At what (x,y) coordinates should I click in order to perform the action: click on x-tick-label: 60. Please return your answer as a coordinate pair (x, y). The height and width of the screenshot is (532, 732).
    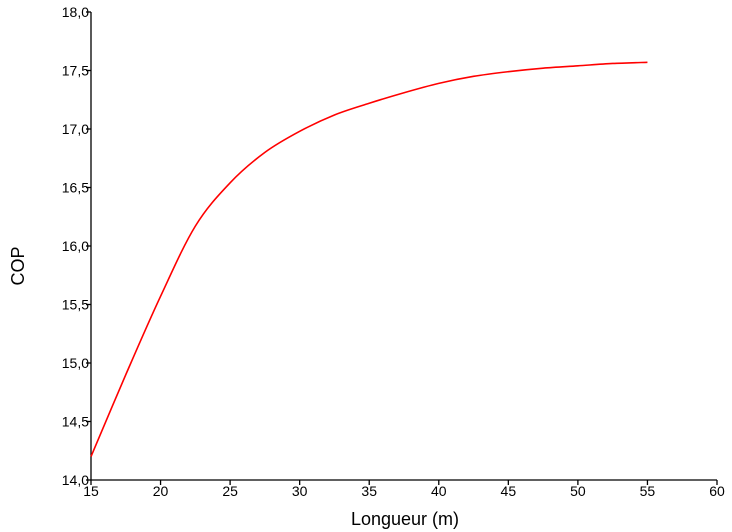
    Looking at the image, I should click on (717, 491).